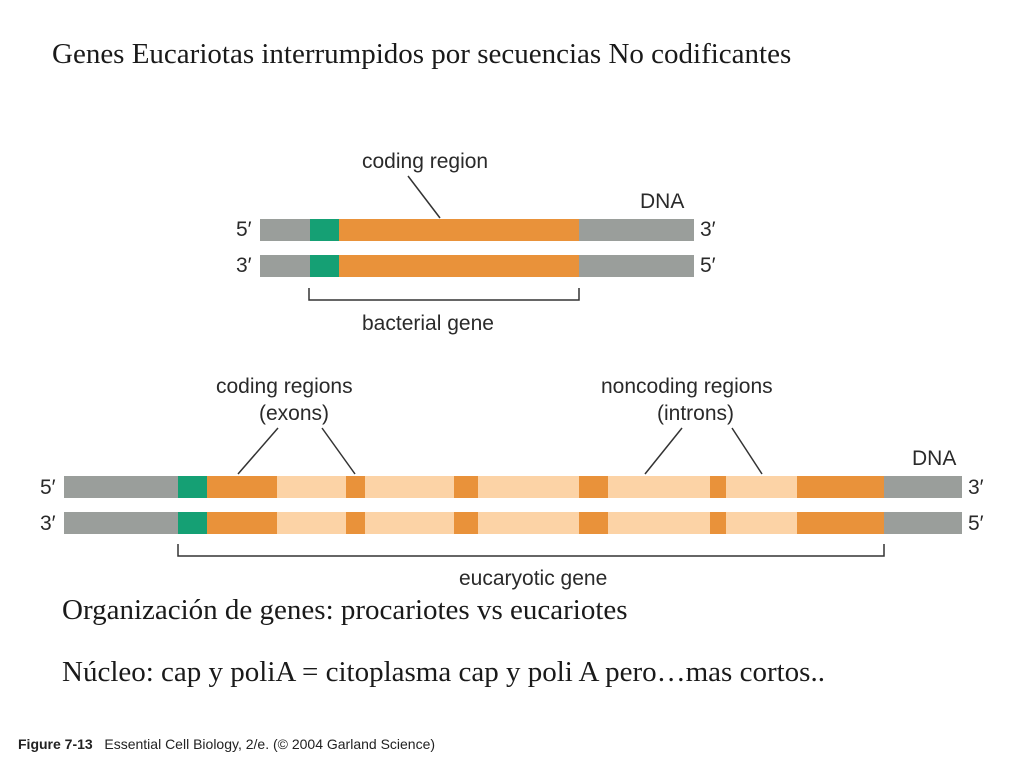  Describe the element at coordinates (428, 323) in the screenshot. I see `bacterial-gene-label: bacterial gene` at that location.